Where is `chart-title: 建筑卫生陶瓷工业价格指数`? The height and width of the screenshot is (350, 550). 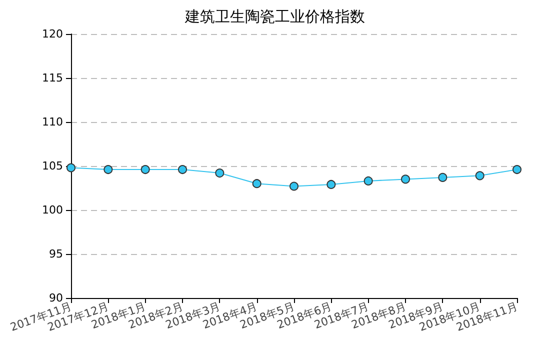 chart-title: 建筑卫生陶瓷工业价格指数 is located at coordinates (274, 17).